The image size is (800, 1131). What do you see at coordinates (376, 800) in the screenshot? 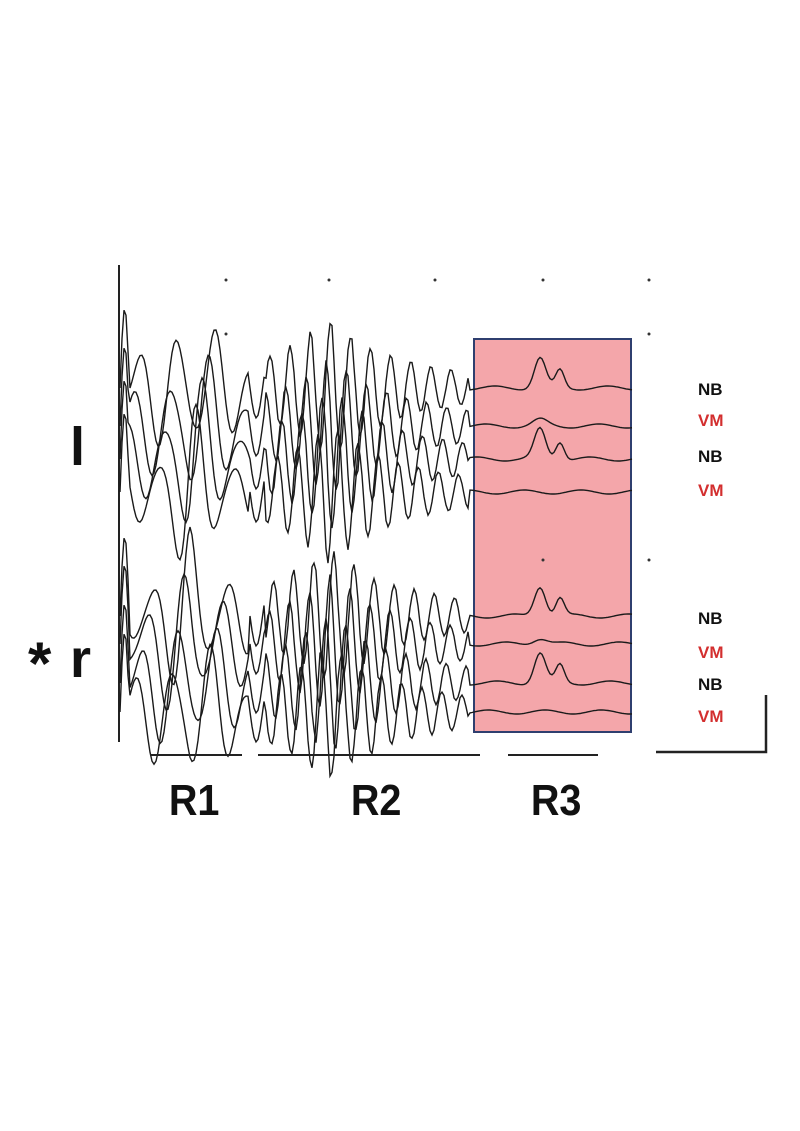
I see `region-label-r2: R2` at bounding box center [376, 800].